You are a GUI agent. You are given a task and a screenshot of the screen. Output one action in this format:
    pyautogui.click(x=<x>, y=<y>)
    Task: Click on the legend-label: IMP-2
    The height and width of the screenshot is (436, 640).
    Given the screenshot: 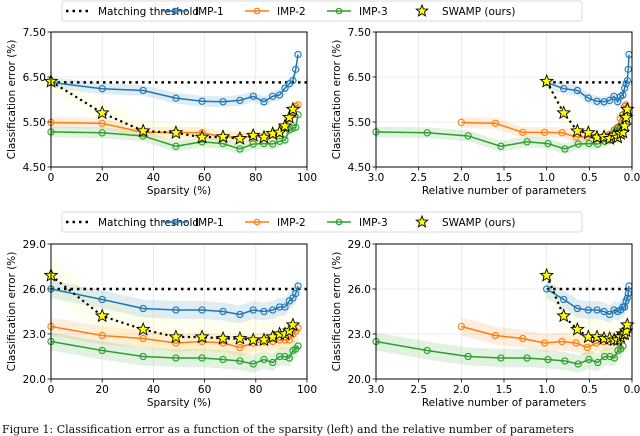 What is the action you would take?
    pyautogui.click(x=291, y=223)
    